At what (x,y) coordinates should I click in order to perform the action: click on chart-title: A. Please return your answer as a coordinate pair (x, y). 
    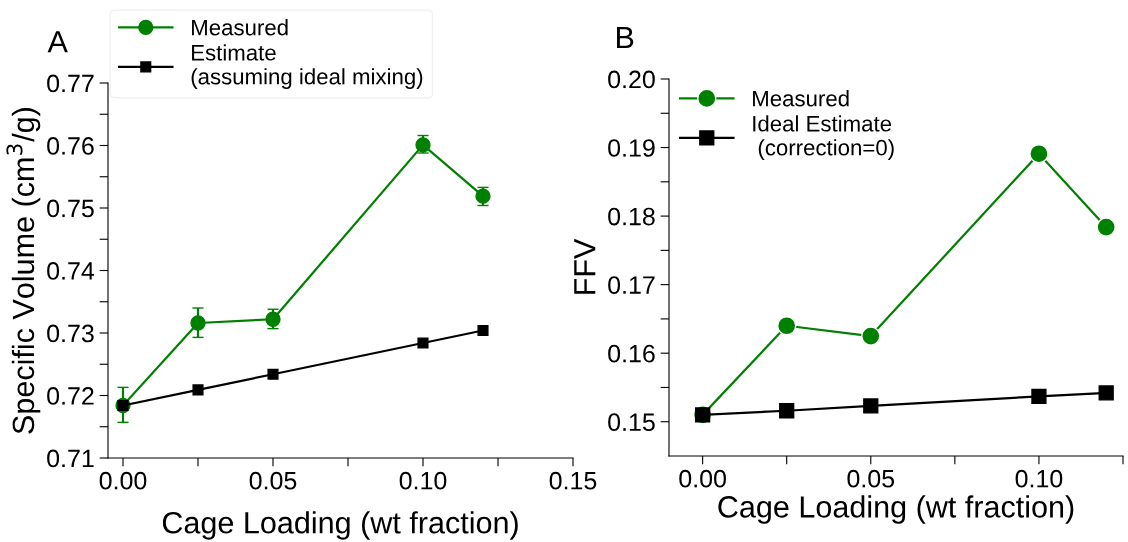
    Looking at the image, I should click on (57, 42).